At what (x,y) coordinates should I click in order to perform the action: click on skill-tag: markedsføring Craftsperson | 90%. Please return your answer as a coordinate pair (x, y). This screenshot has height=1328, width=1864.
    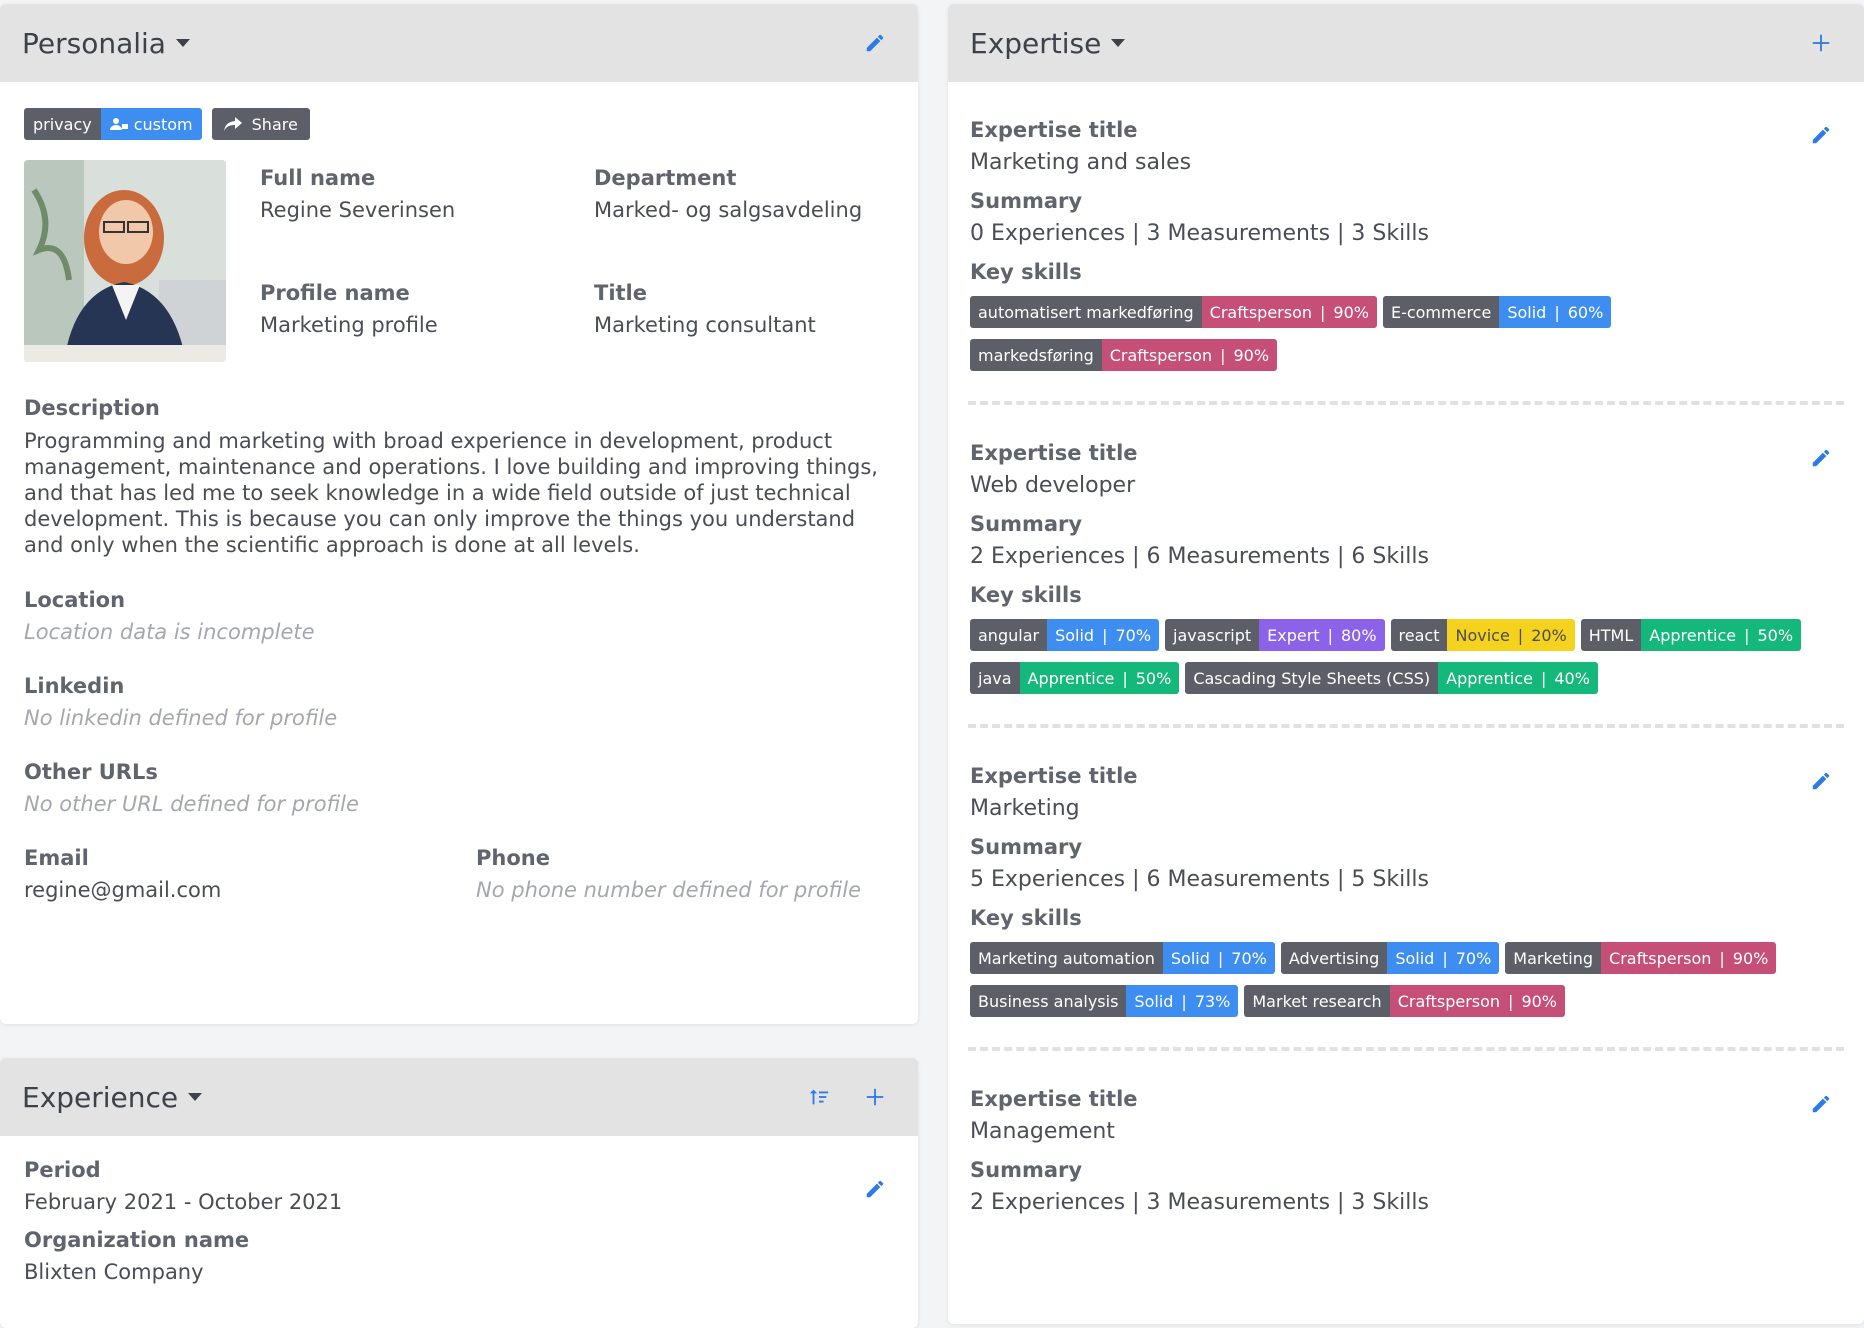
    Looking at the image, I should click on (1124, 355).